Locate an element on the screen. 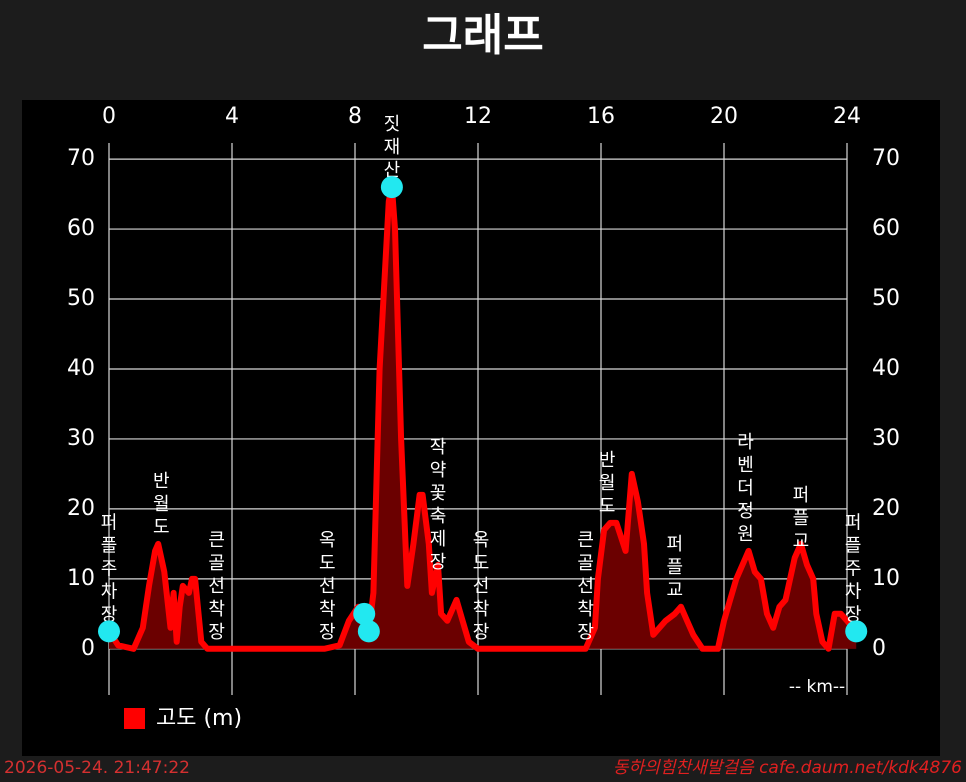 The height and width of the screenshot is (782, 966). timestamp: 2026-05-24. 21:47:22 is located at coordinates (97, 768).